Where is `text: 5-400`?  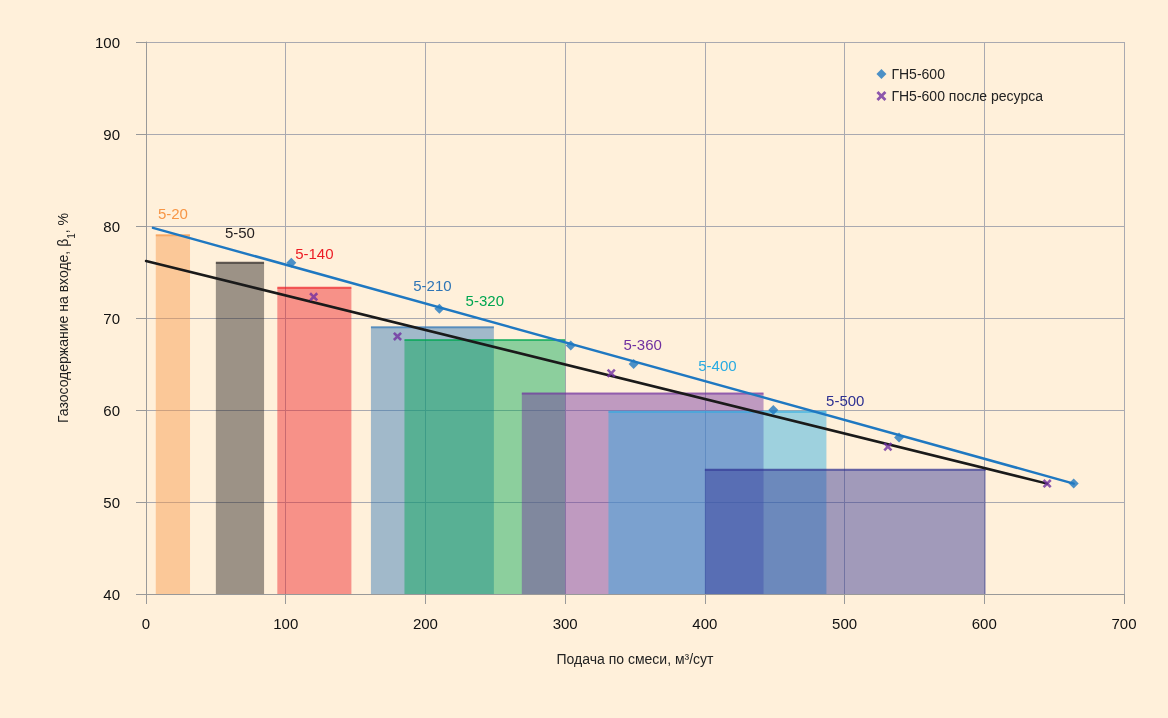
text: 5-400 is located at coordinates (717, 365).